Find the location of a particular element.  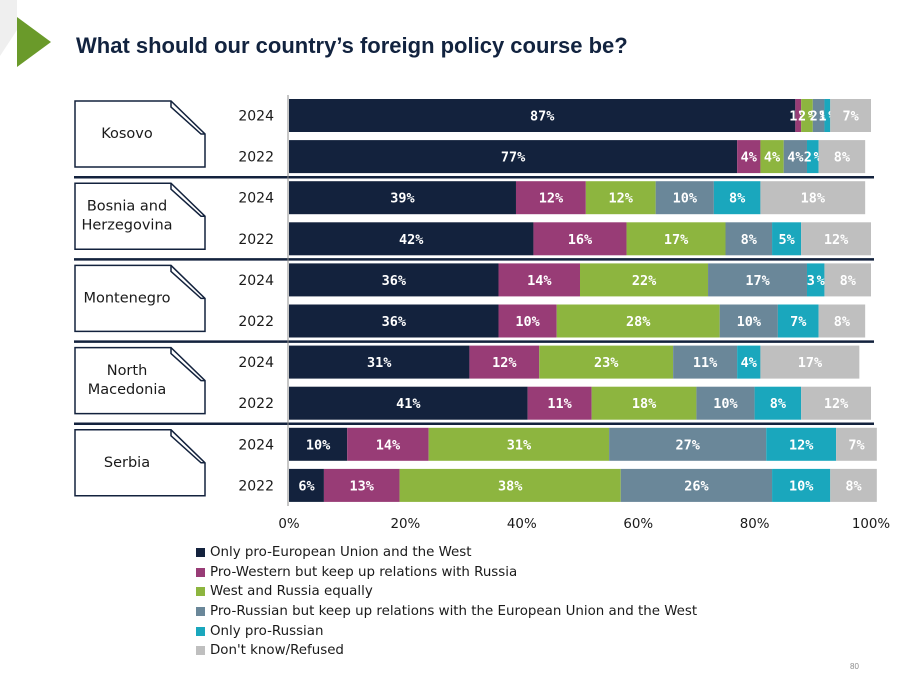

x-tick-label: 40% is located at coordinates (522, 524).